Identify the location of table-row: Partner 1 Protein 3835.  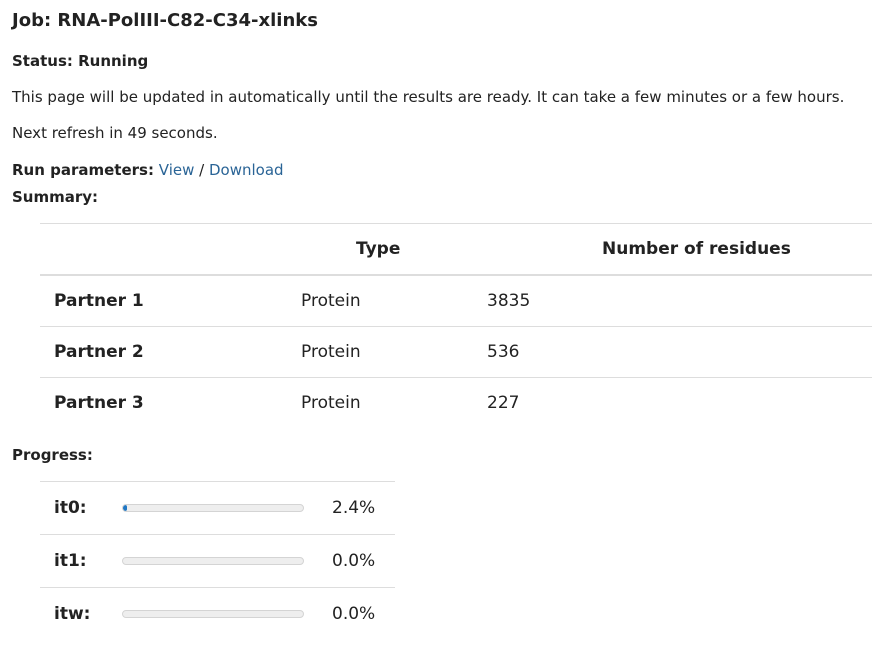
(456, 301).